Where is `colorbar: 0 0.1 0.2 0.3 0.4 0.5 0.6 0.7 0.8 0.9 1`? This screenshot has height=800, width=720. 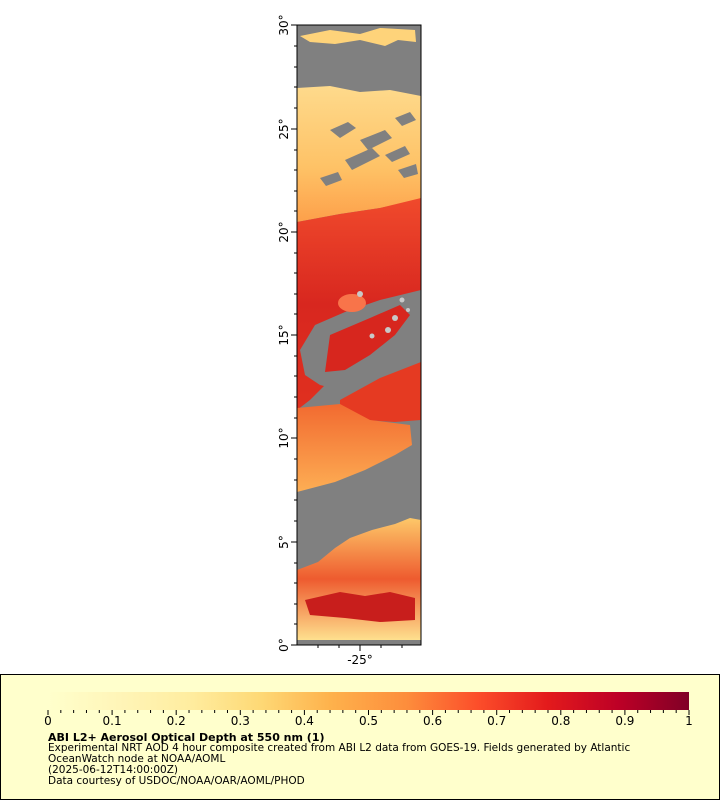
colorbar: 0 0.1 0.2 0.3 0.4 0.5 0.6 0.7 0.8 0.9 1 is located at coordinates (368, 710).